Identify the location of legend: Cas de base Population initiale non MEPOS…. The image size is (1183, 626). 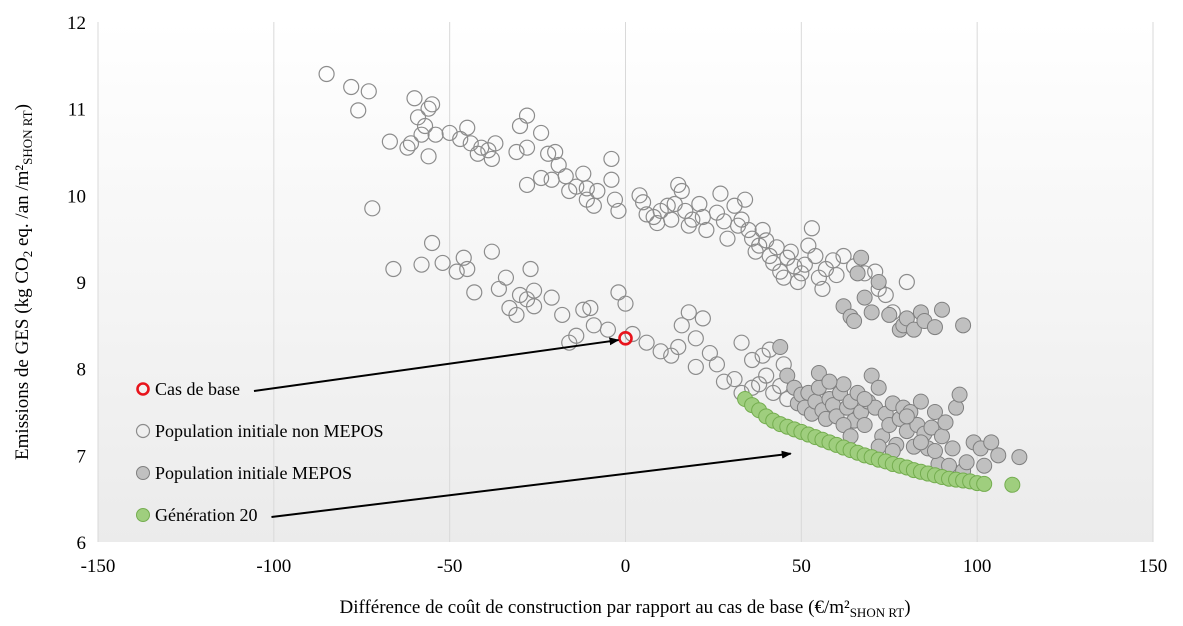
(259, 452).